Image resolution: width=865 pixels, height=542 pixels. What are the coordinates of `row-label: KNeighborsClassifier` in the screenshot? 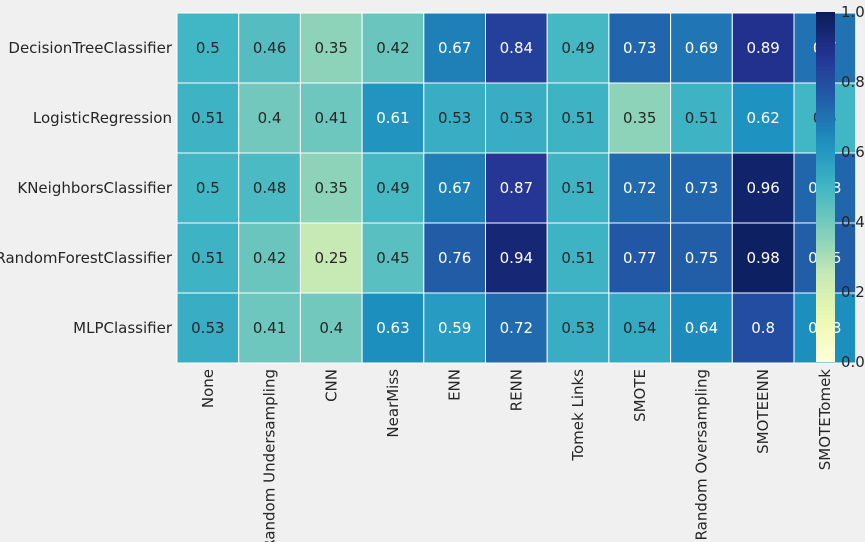 It's located at (94, 188).